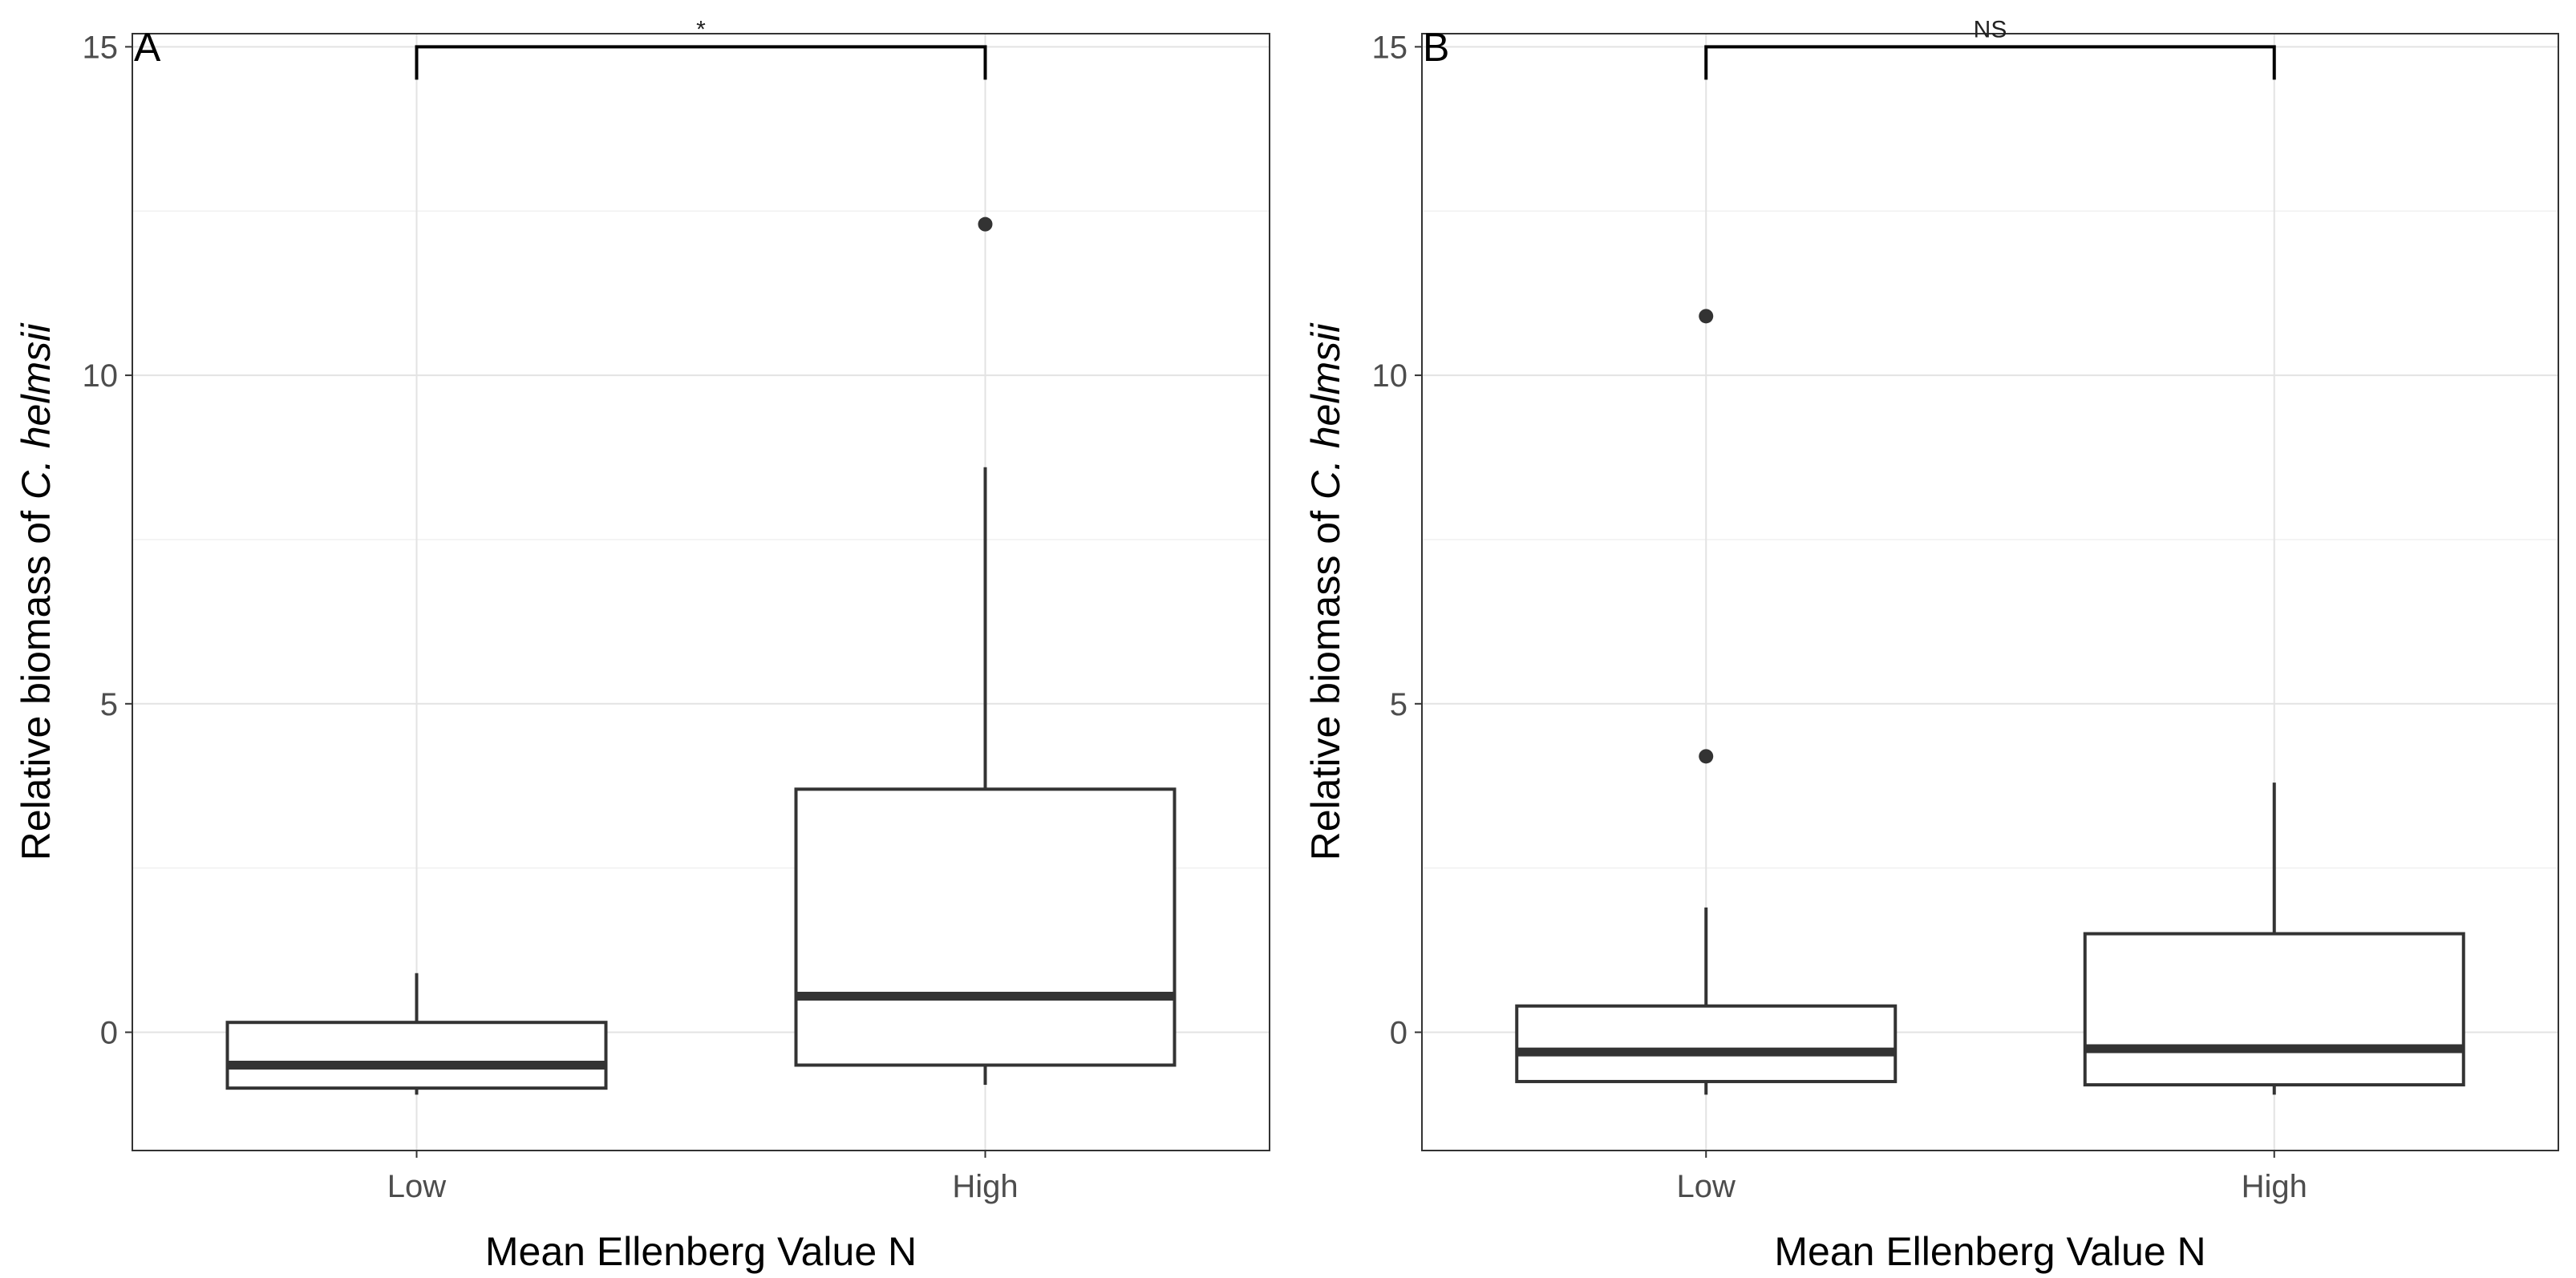 The width and height of the screenshot is (2576, 1278). Describe the element at coordinates (701, 29) in the screenshot. I see `significance-label: *` at that location.